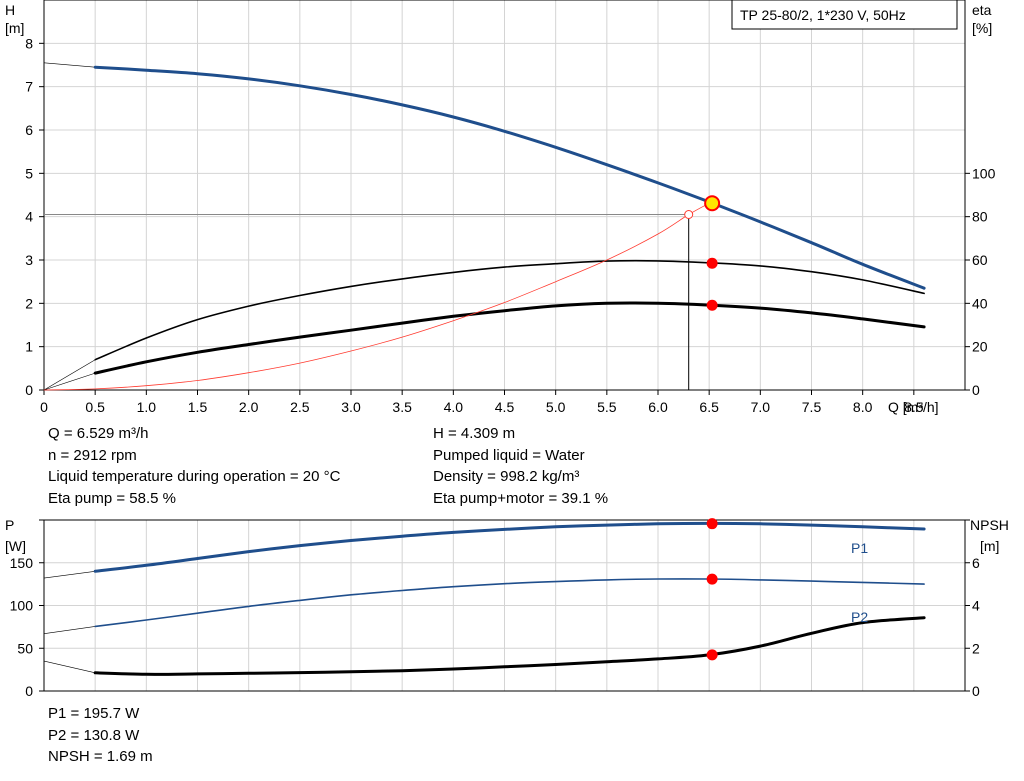  I want to click on y-tick-label: 6, so click(29, 130).